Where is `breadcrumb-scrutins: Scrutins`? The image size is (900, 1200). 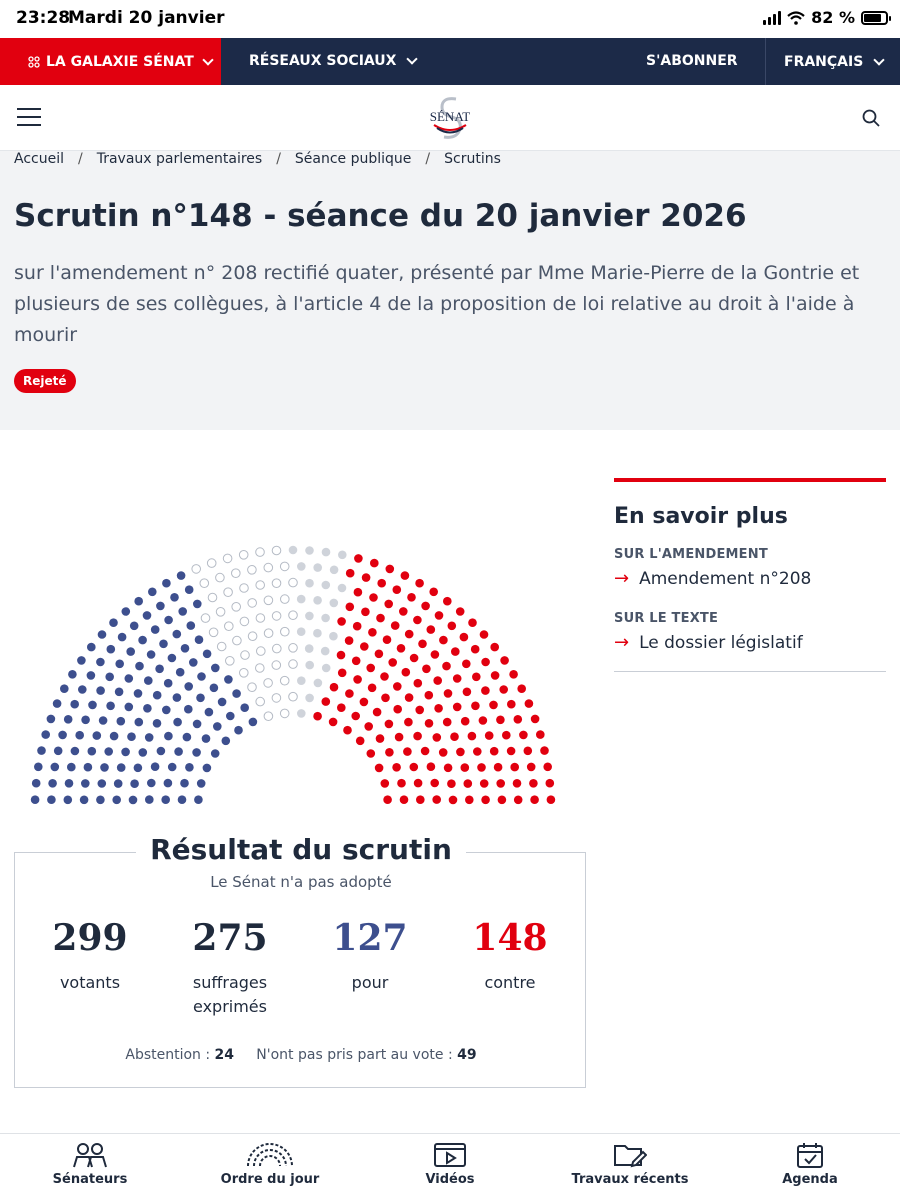
breadcrumb-scrutins: Scrutins is located at coordinates (472, 159).